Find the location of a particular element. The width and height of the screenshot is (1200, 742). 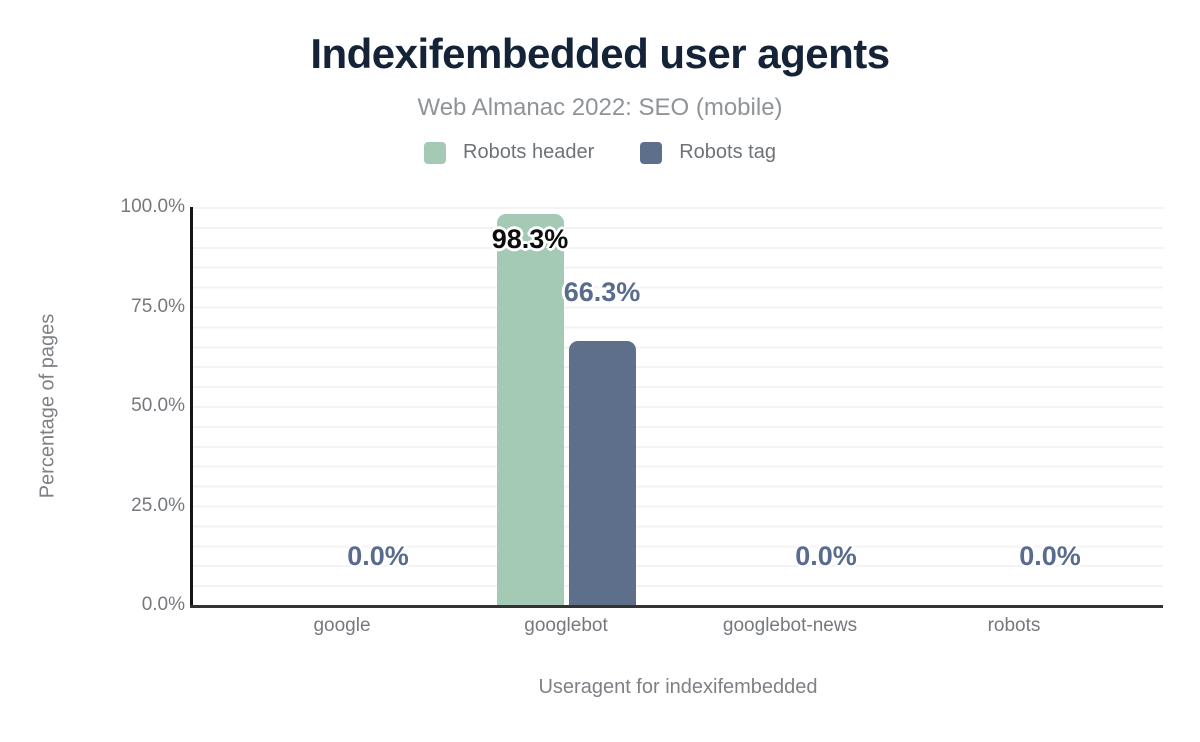

legend: Robots header Robots tag is located at coordinates (600, 152).